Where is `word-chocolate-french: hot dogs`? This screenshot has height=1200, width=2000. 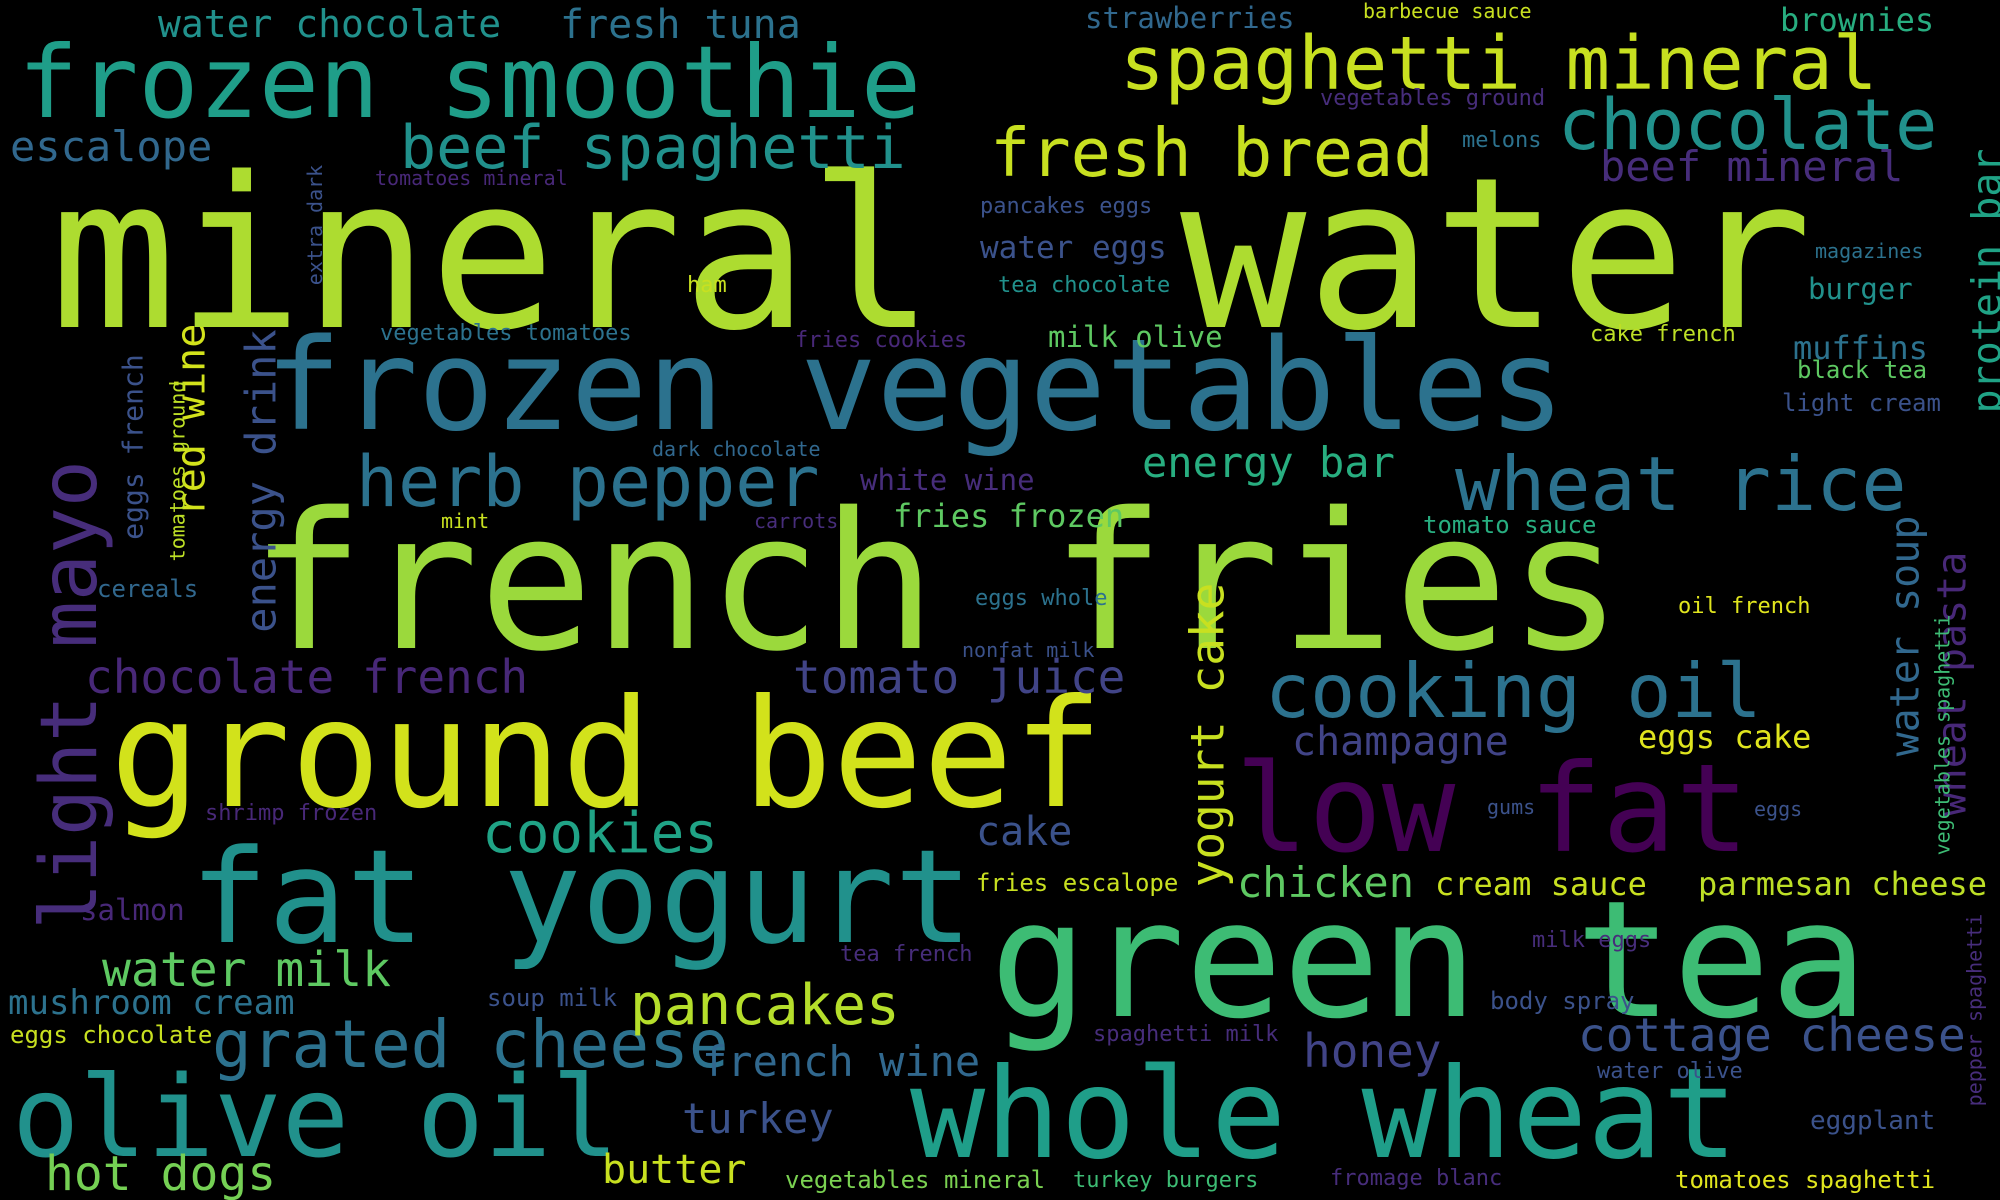 word-chocolate-french: hot dogs is located at coordinates (161, 1173).